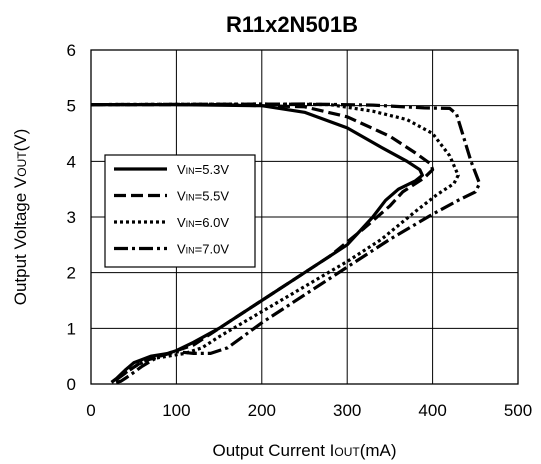  I want to click on y-tick-label: 4, so click(71, 161).